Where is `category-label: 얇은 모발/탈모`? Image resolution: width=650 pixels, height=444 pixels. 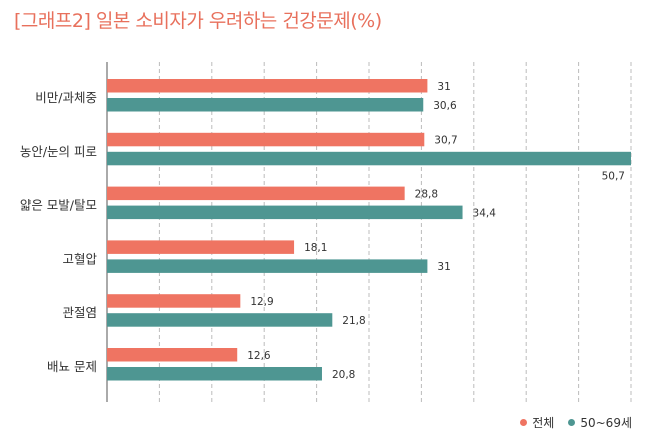 category-label: 얇은 모발/탈모 is located at coordinates (58, 205).